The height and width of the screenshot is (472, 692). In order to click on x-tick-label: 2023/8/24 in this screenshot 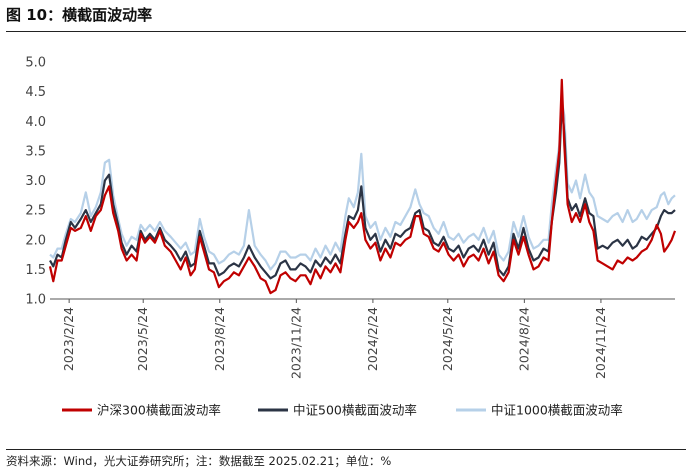, I will do `click(219, 339)`.